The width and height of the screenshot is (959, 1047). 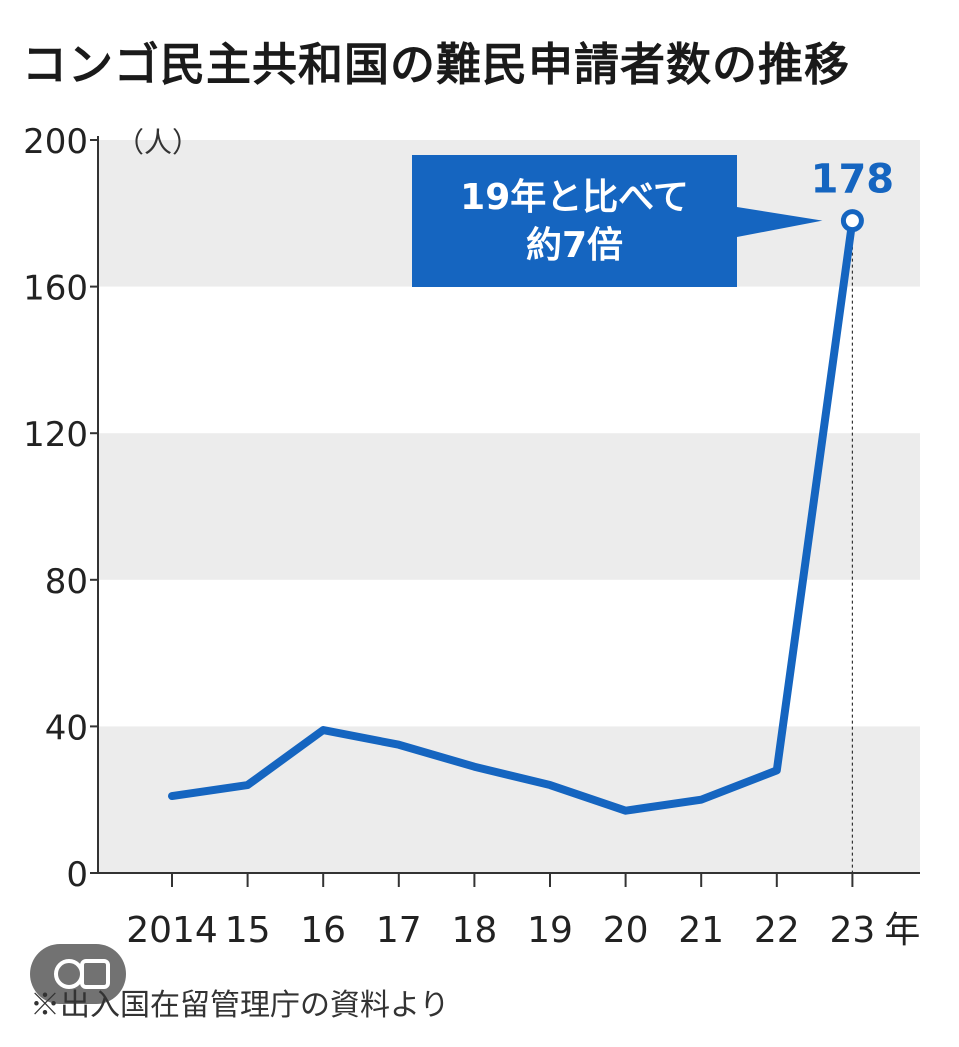 What do you see at coordinates (240, 1005) in the screenshot?
I see `source-note: ※出入国在留管理庁の資料より` at bounding box center [240, 1005].